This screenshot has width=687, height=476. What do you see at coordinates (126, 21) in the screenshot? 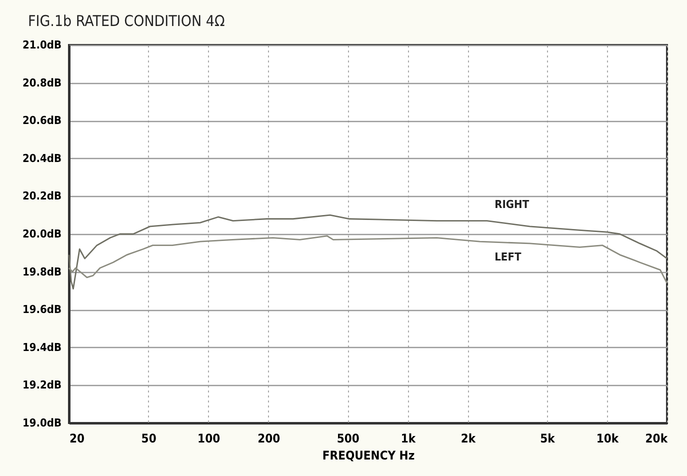
I see `chart-title: FIG.1b RATED CONDITION 4Ω` at bounding box center [126, 21].